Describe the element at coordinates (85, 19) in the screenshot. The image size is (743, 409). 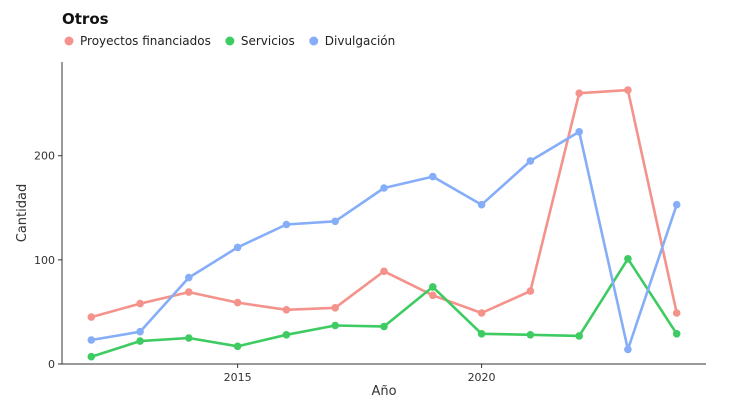
I see `chart-title: Otros` at that location.